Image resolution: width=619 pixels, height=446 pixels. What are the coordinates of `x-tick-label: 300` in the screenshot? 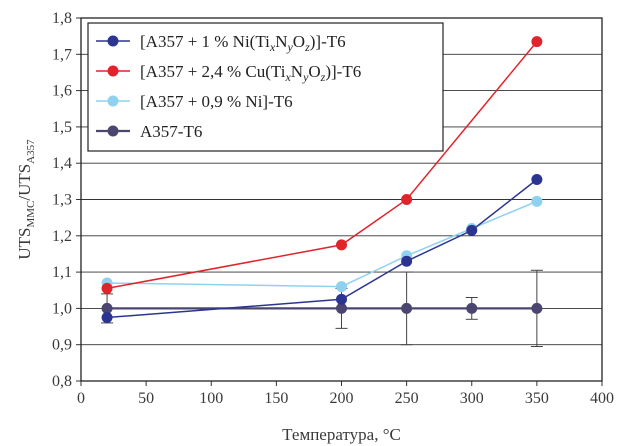 It's located at (472, 398).